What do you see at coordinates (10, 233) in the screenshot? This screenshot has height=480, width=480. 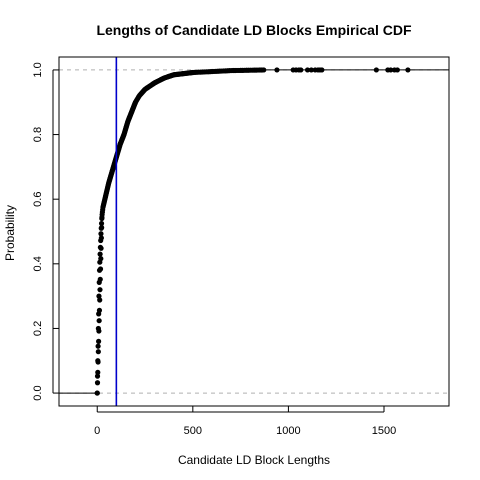 I see `y-axis-label: Probability` at bounding box center [10, 233].